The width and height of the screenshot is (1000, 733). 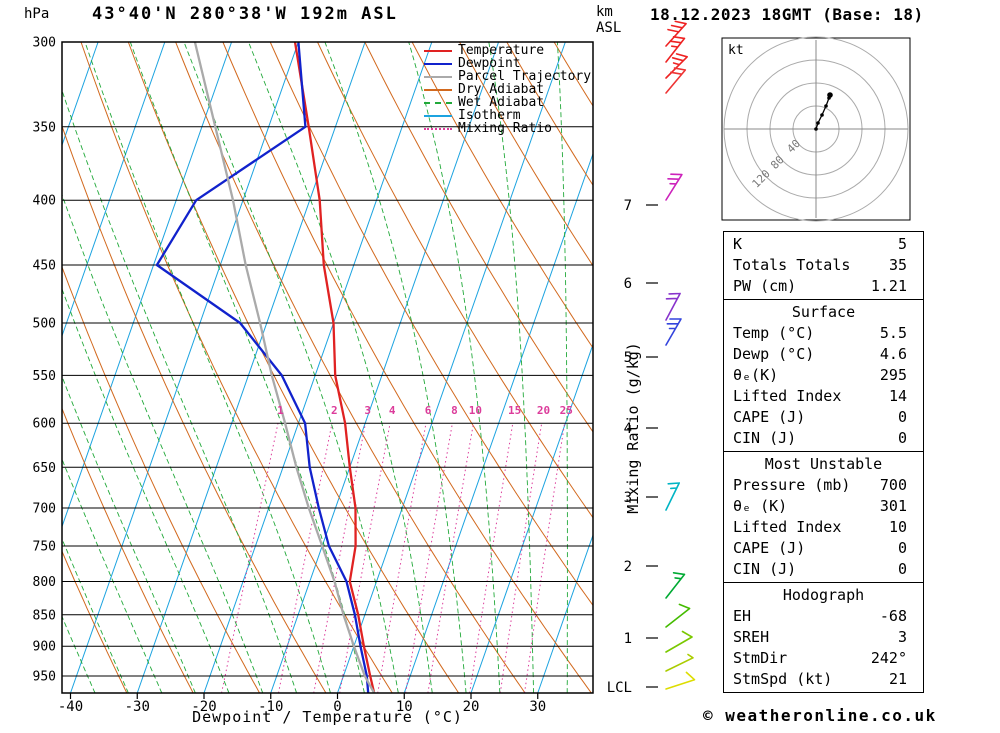 What do you see at coordinates (760, 658) in the screenshot?
I see `table-row-label: StmDir` at bounding box center [760, 658].